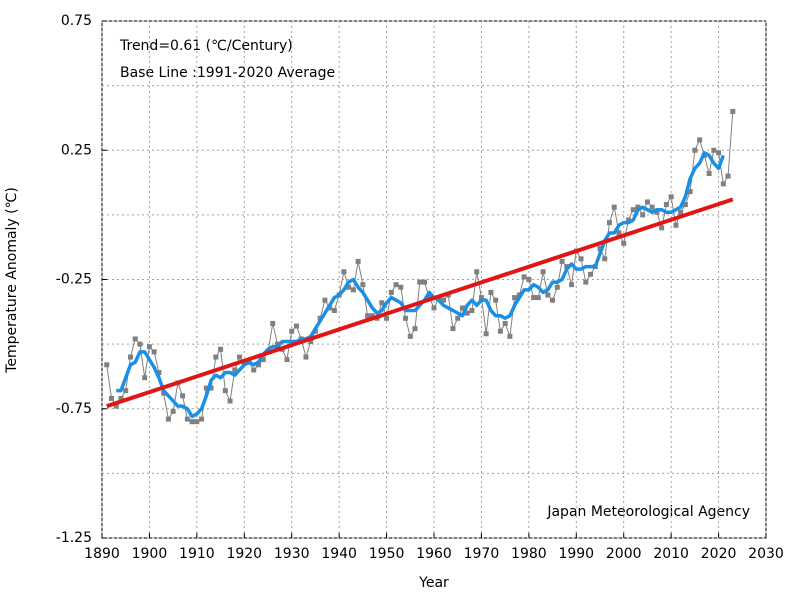 The image size is (800, 600). Describe the element at coordinates (719, 554) in the screenshot. I see `x-tick-label: 2020` at that location.